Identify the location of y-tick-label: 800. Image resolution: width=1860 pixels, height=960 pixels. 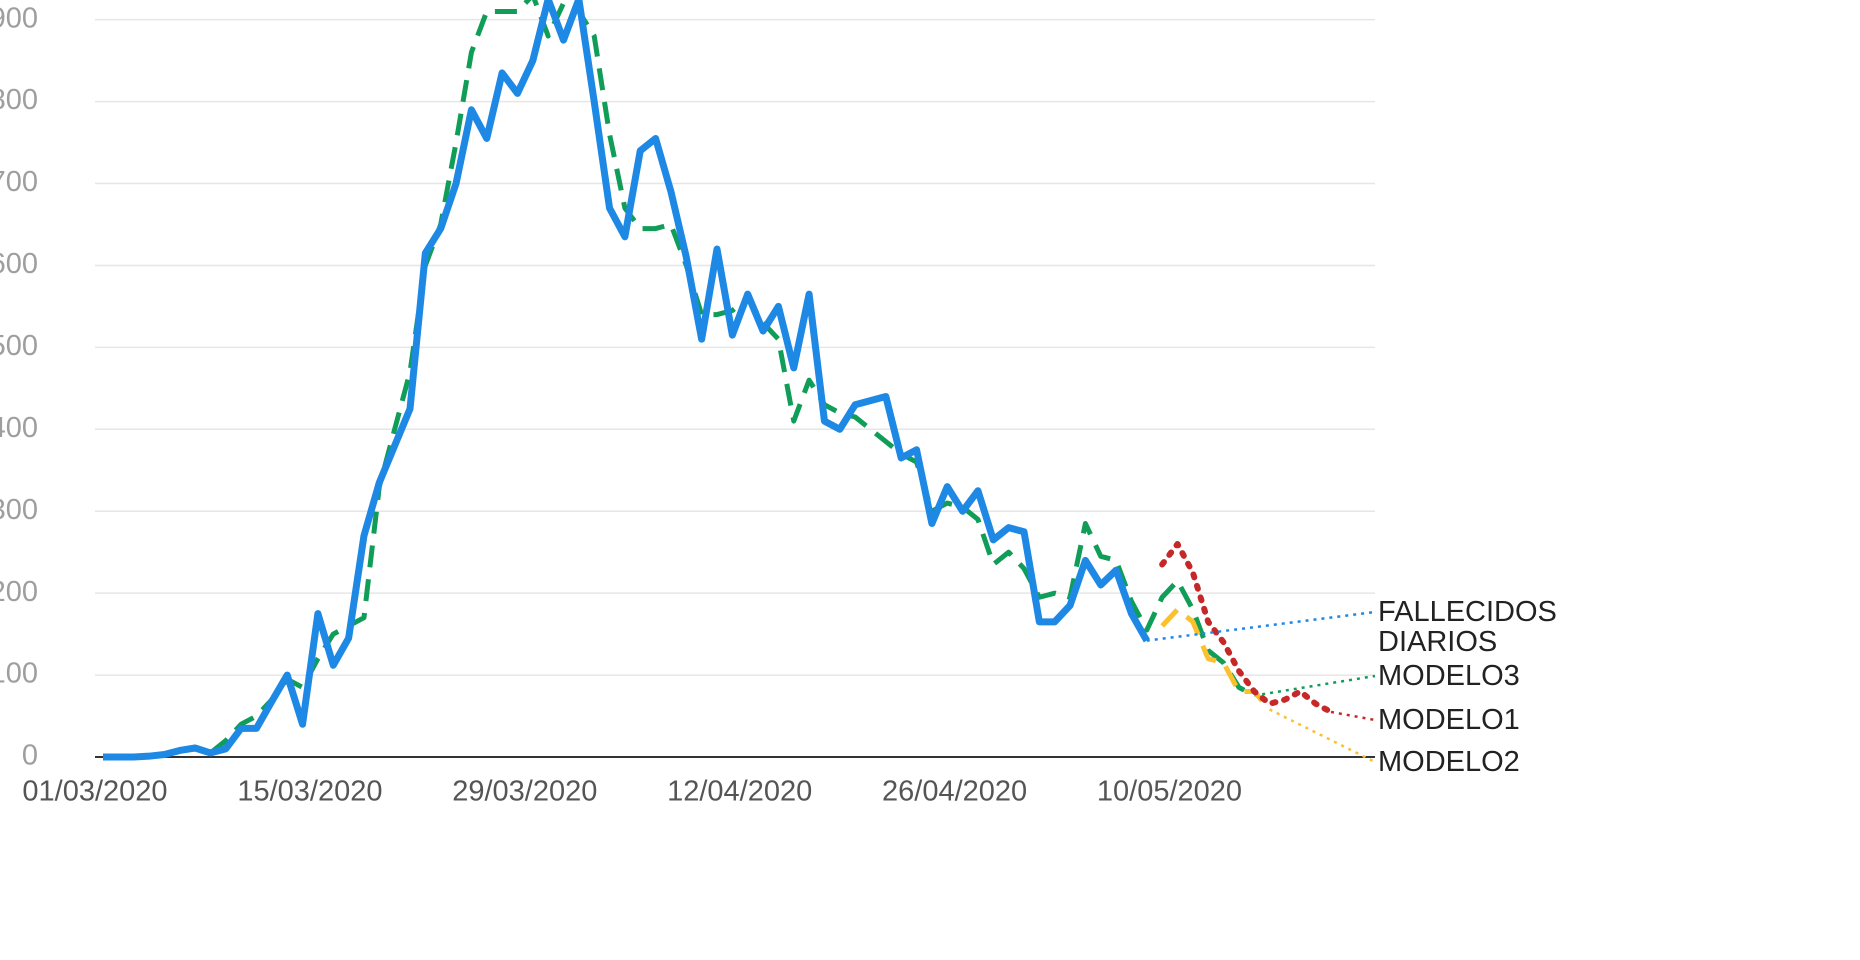
(19, 100).